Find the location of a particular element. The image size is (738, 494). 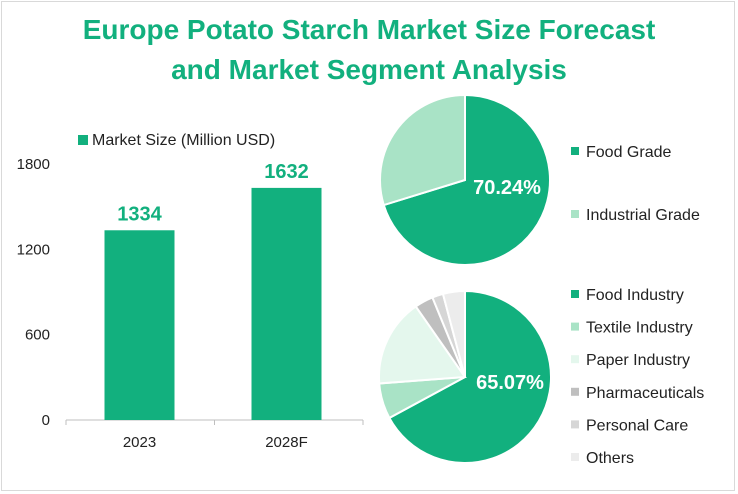

bar-data-label: 1632 is located at coordinates (286, 172).